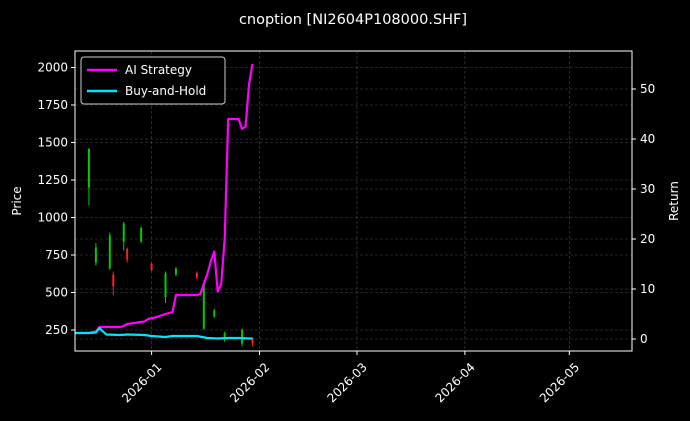 This screenshot has height=421, width=690. I want to click on legend-label-buy-and-hold: Buy-and-Hold, so click(165, 91).